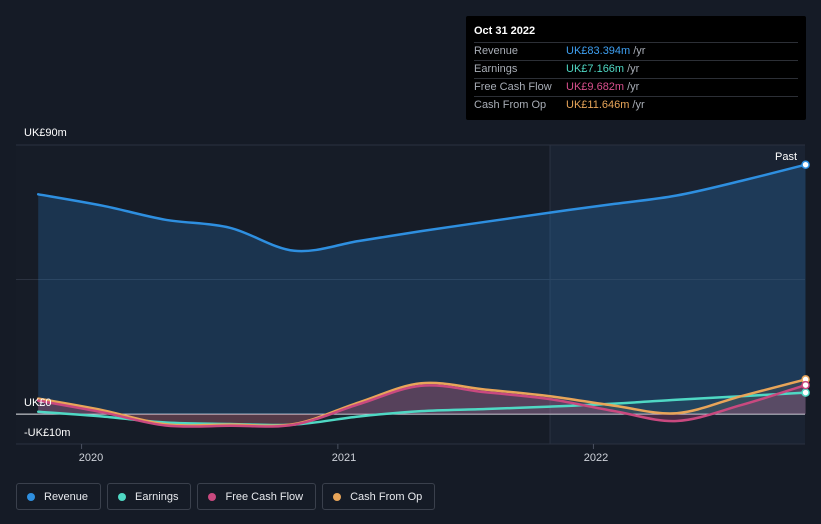 This screenshot has width=821, height=524. I want to click on line-free-cash-flow, so click(421, 405).